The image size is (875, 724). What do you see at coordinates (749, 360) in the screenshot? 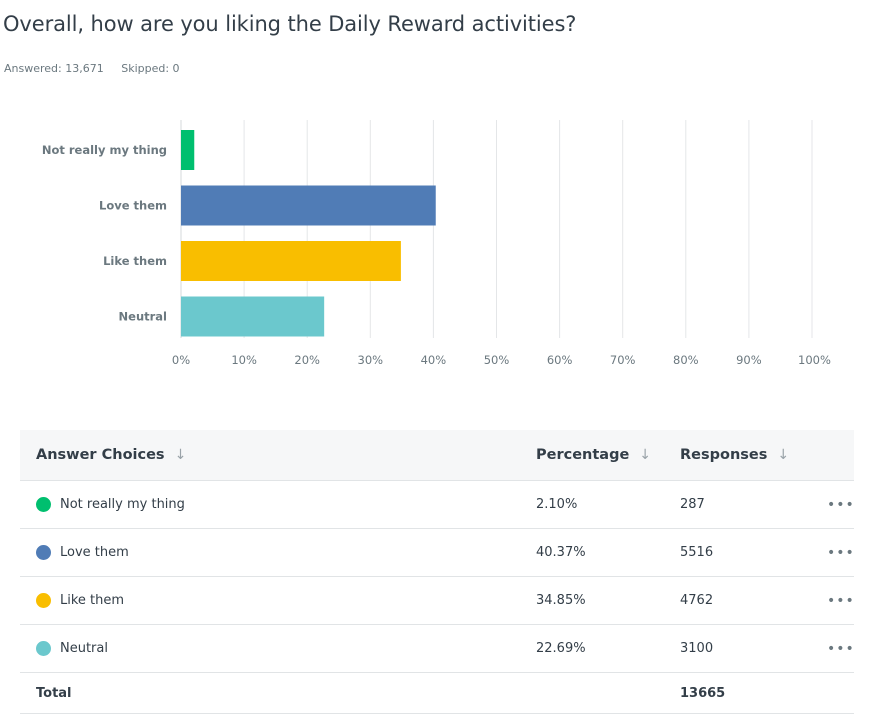
I see `x-tick-label: 90%` at bounding box center [749, 360].